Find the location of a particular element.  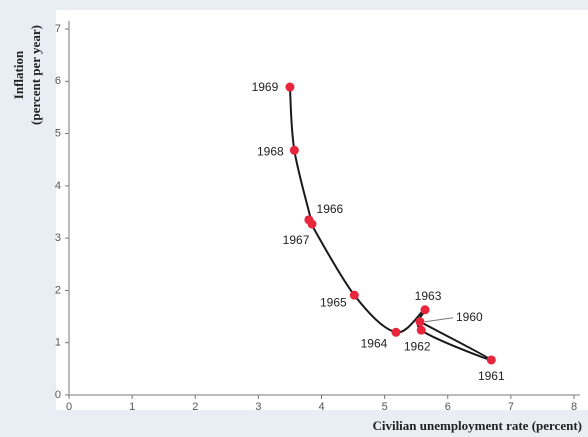

y-tick-label: 2 is located at coordinates (58, 290).